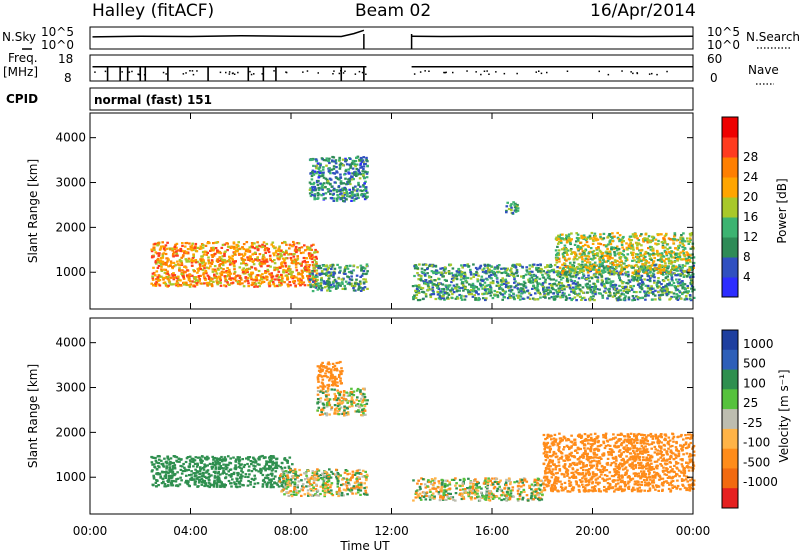  Describe the element at coordinates (307, 71) in the screenshot. I see `nave-dot` at that location.